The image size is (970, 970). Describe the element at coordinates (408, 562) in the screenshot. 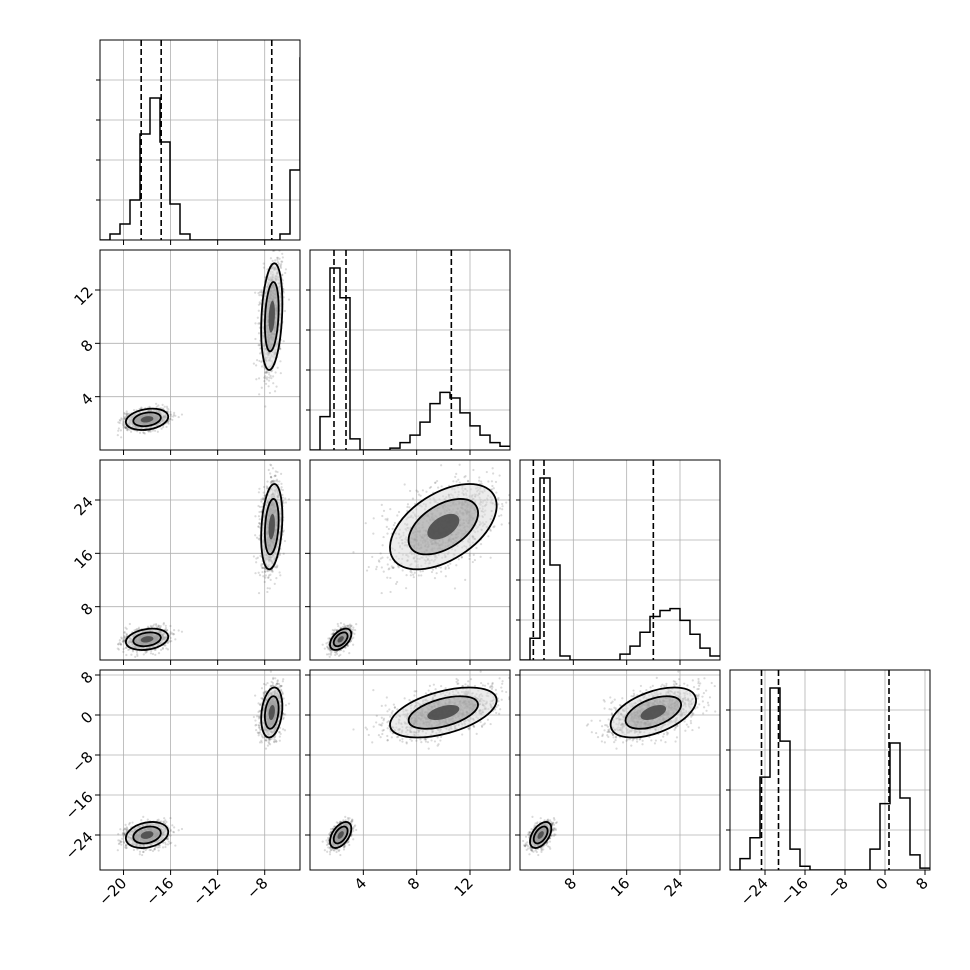

I see `scatter-panel` at that location.